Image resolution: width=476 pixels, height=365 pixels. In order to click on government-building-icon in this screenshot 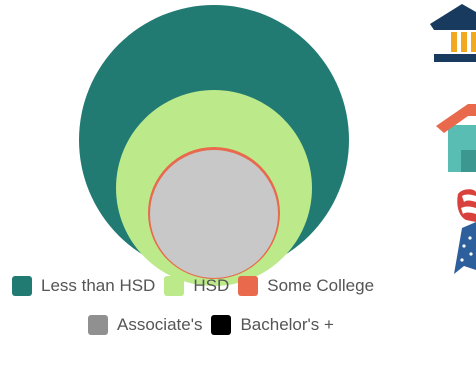, I will do `click(453, 33)`.